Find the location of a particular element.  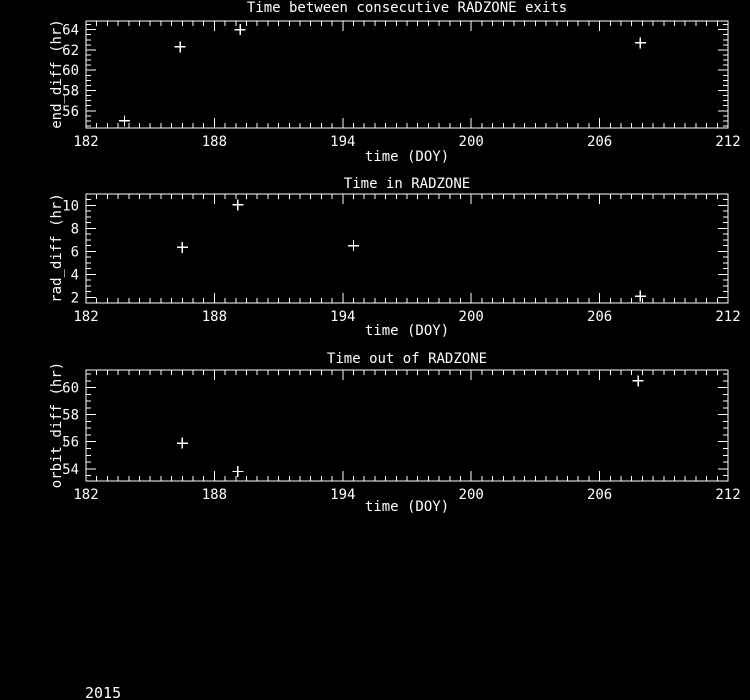

tick-label: 4 is located at coordinates (75, 275).